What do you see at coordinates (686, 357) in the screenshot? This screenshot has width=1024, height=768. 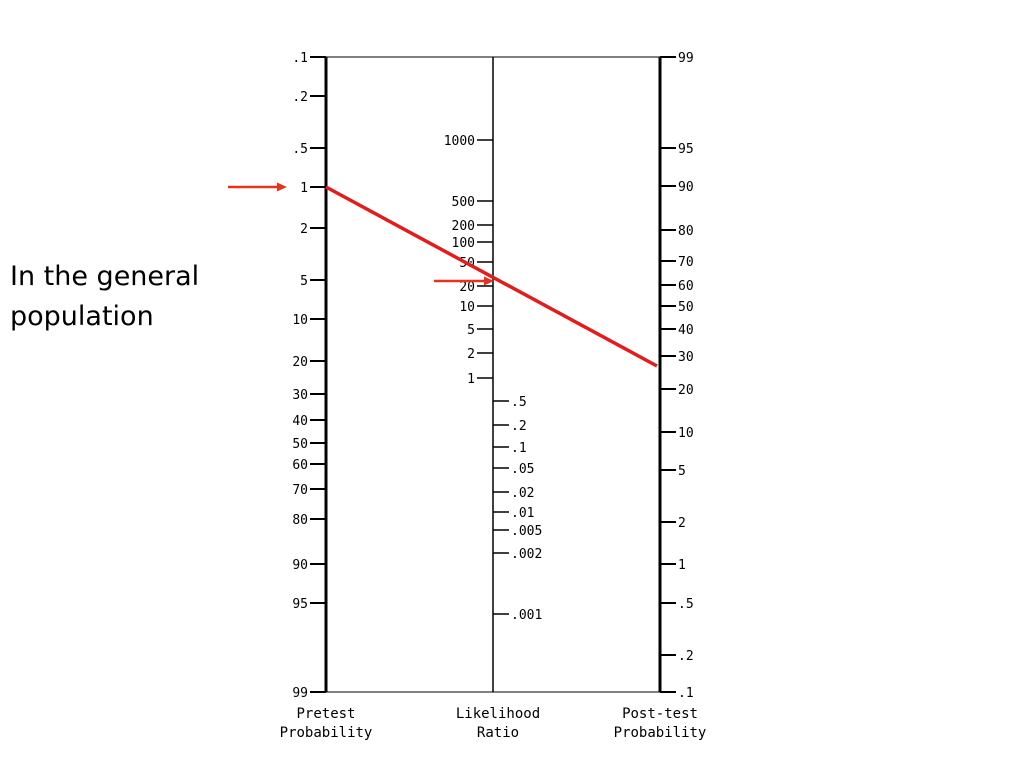 I see `posttest-tick-label: 30` at bounding box center [686, 357].